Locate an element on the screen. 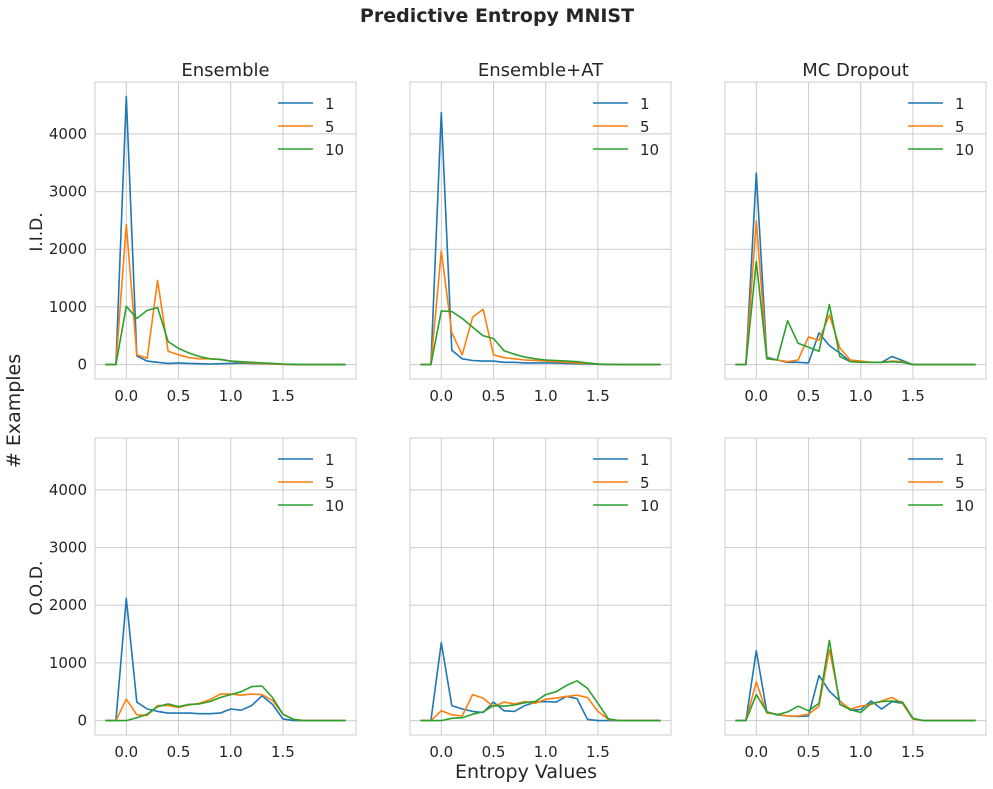  panel-ensemble-at-ood: 0.0 0.5 1.0 1.5 1 5 10 is located at coordinates (540, 599).